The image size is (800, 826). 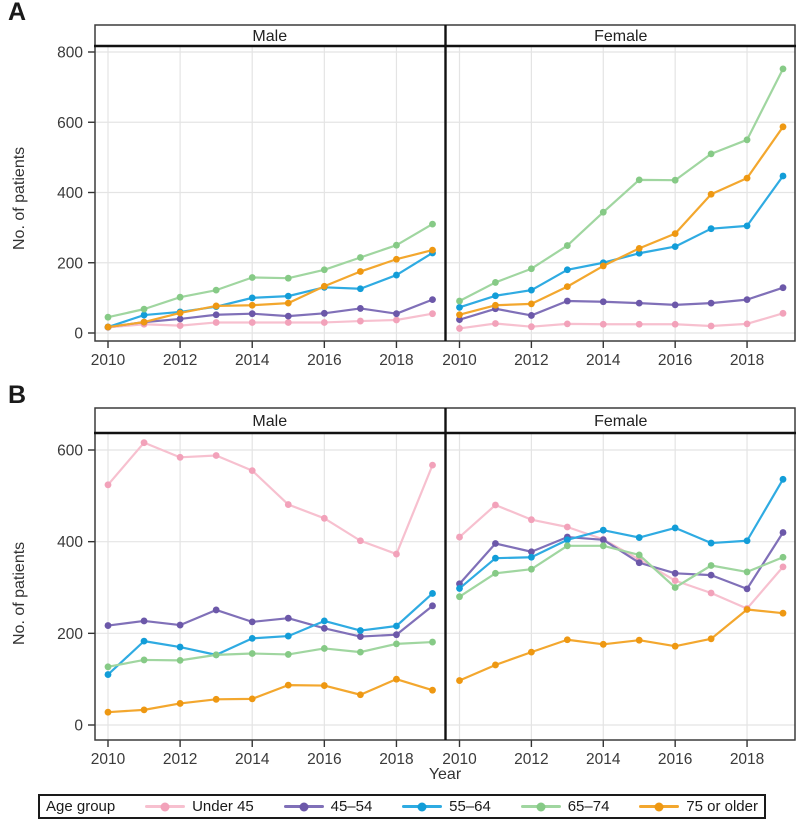 I want to click on panel-a-letter: A, so click(x=17, y=13).